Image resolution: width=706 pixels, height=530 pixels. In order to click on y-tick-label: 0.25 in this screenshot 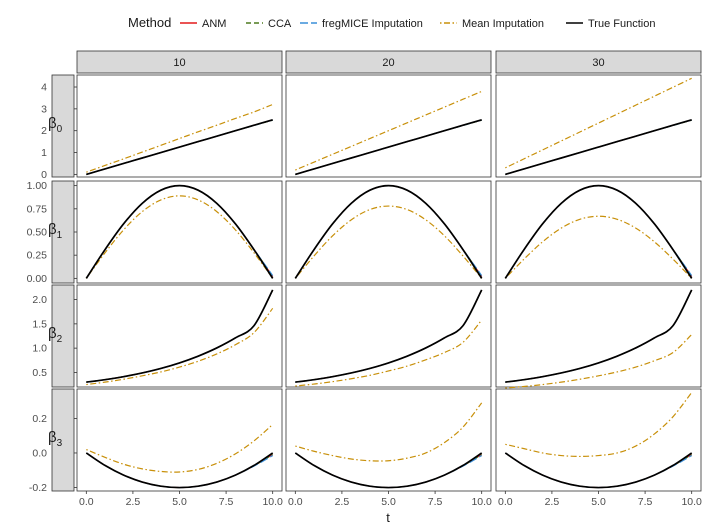, I will do `click(37, 256)`.